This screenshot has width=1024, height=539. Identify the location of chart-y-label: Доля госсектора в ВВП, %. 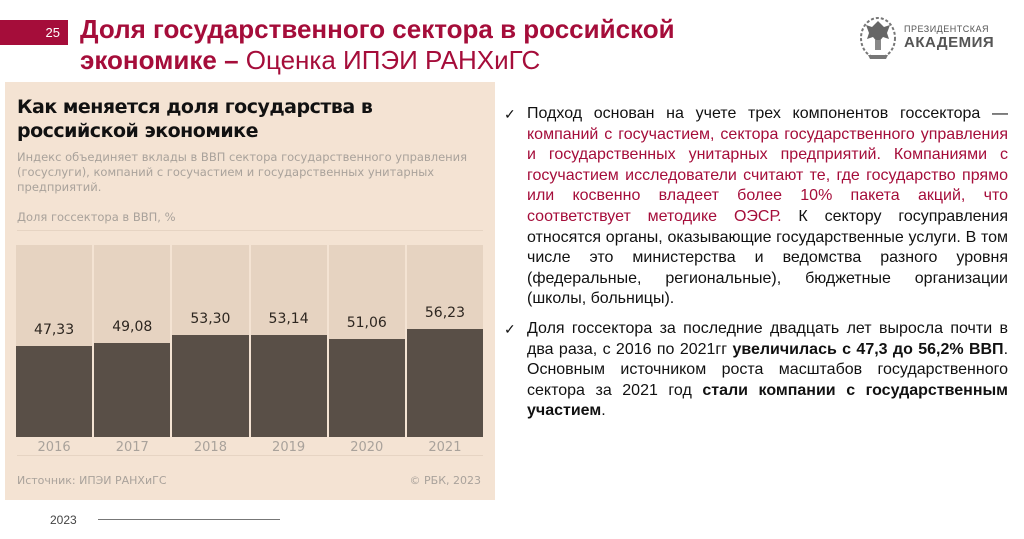
(96, 217).